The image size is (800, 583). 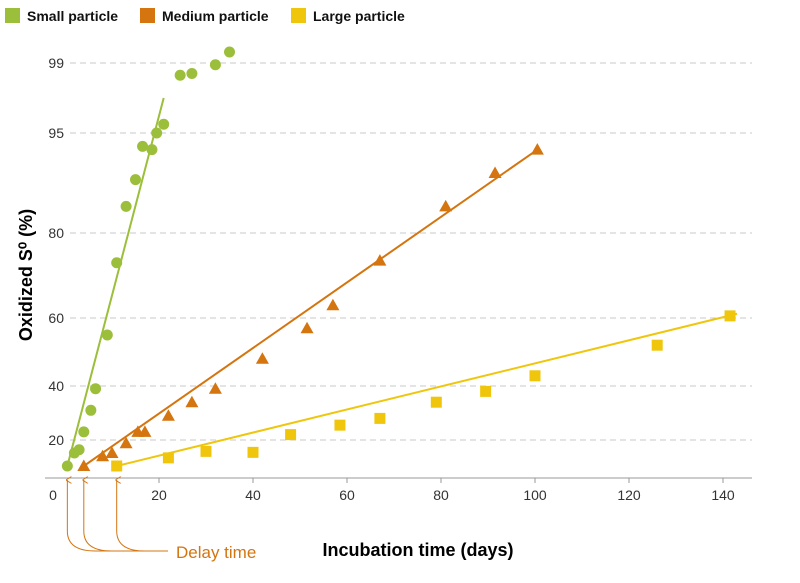 I want to click on y-tick-label: 80, so click(x=56, y=233).